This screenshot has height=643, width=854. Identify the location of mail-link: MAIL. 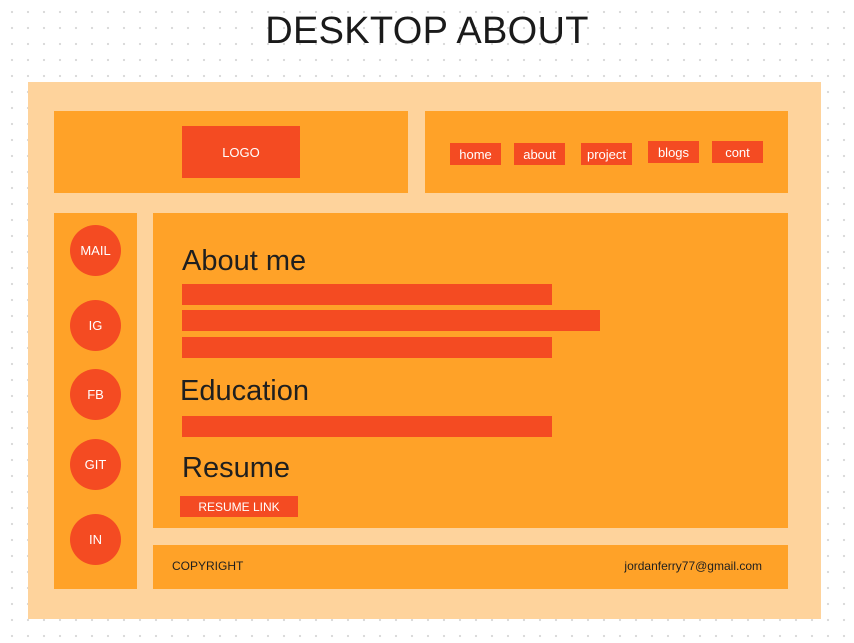
(95, 250).